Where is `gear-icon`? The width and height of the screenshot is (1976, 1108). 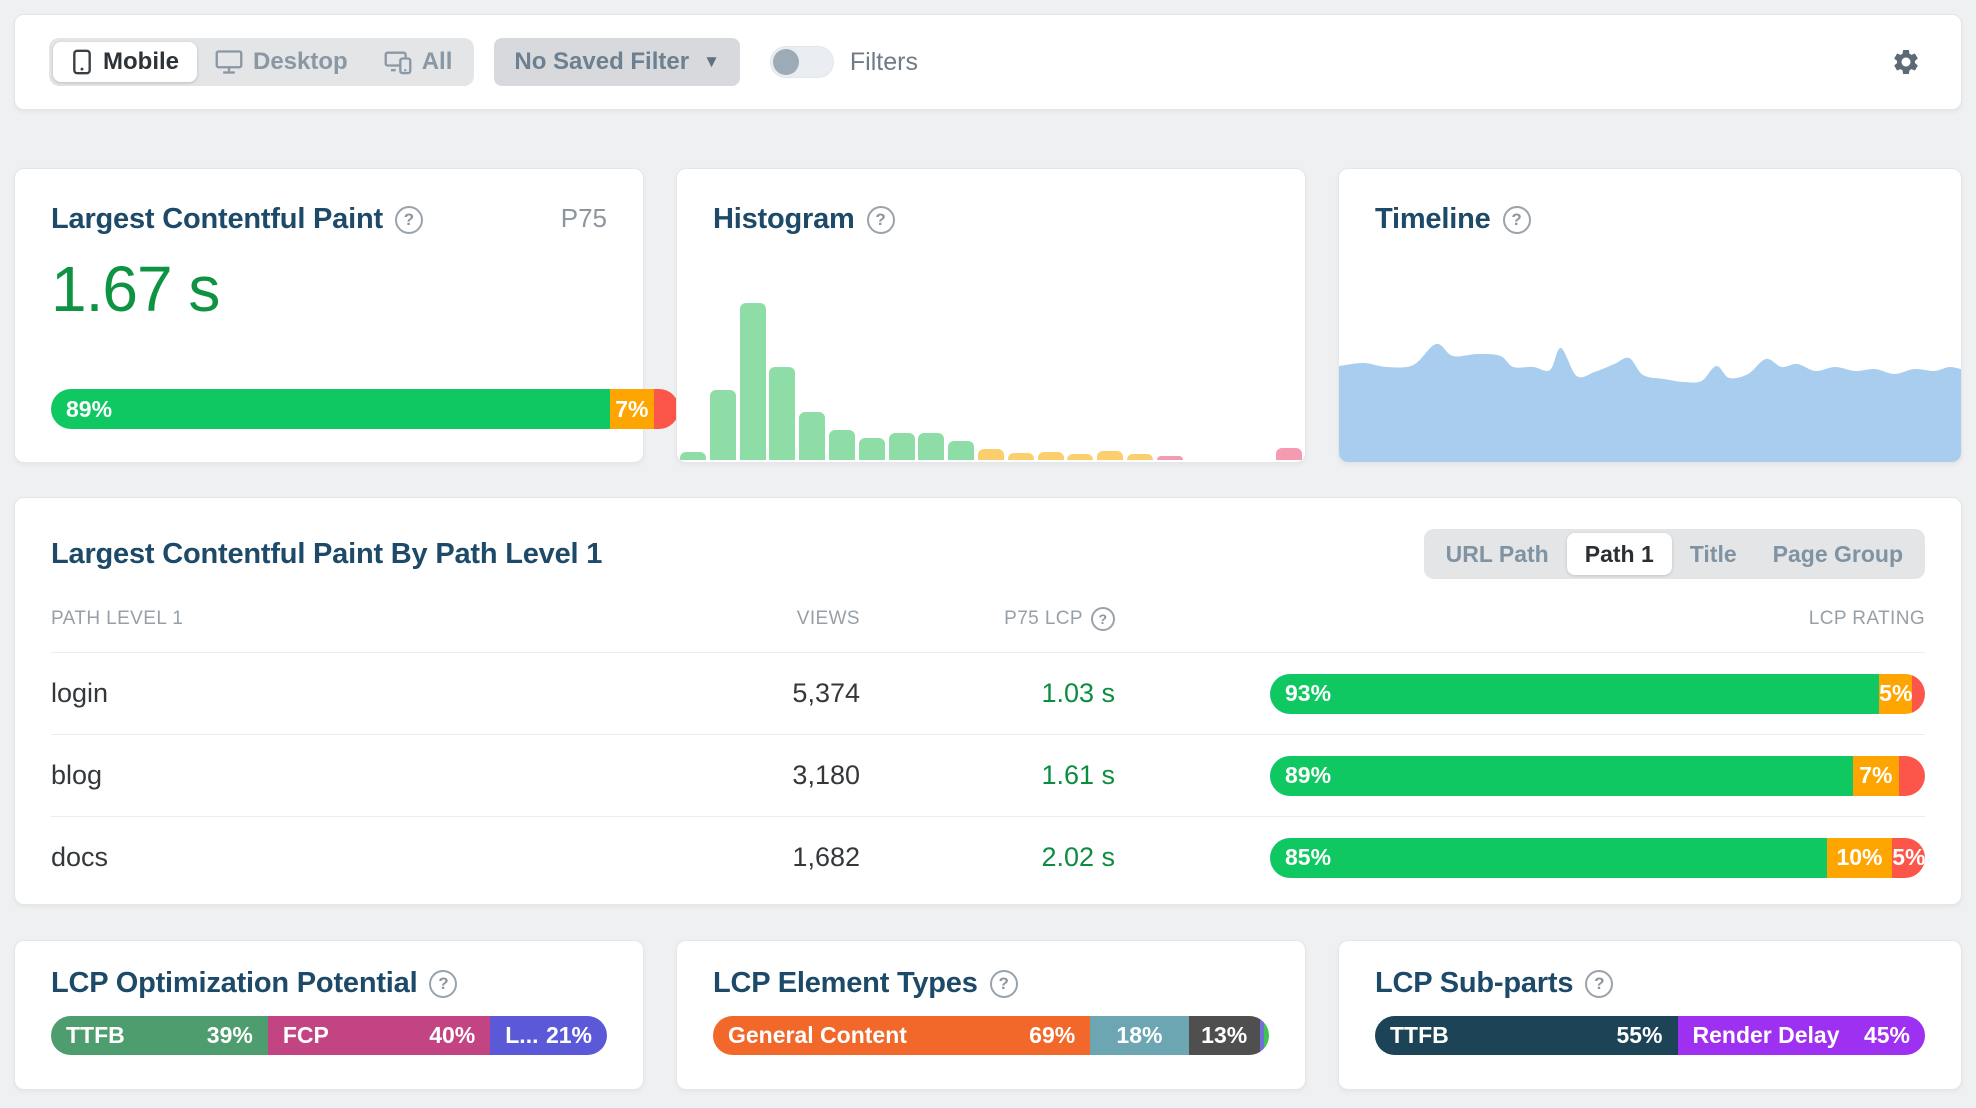
gear-icon is located at coordinates (1906, 62).